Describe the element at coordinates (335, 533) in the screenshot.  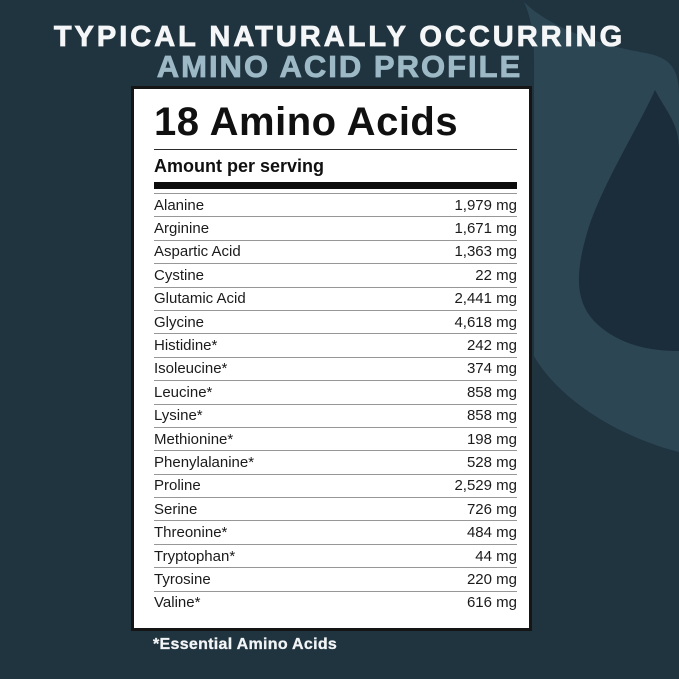
I see `table-row: Threonine* 484 mg` at that location.